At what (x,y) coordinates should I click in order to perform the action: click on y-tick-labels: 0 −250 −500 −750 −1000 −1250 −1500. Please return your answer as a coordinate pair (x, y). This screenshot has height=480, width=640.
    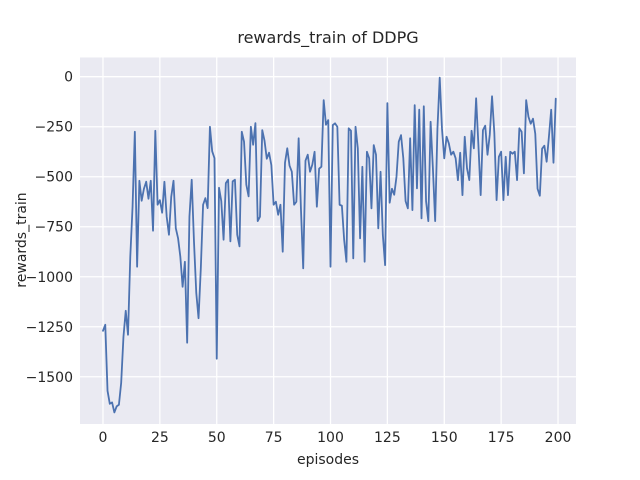
    Looking at the image, I should click on (49, 228).